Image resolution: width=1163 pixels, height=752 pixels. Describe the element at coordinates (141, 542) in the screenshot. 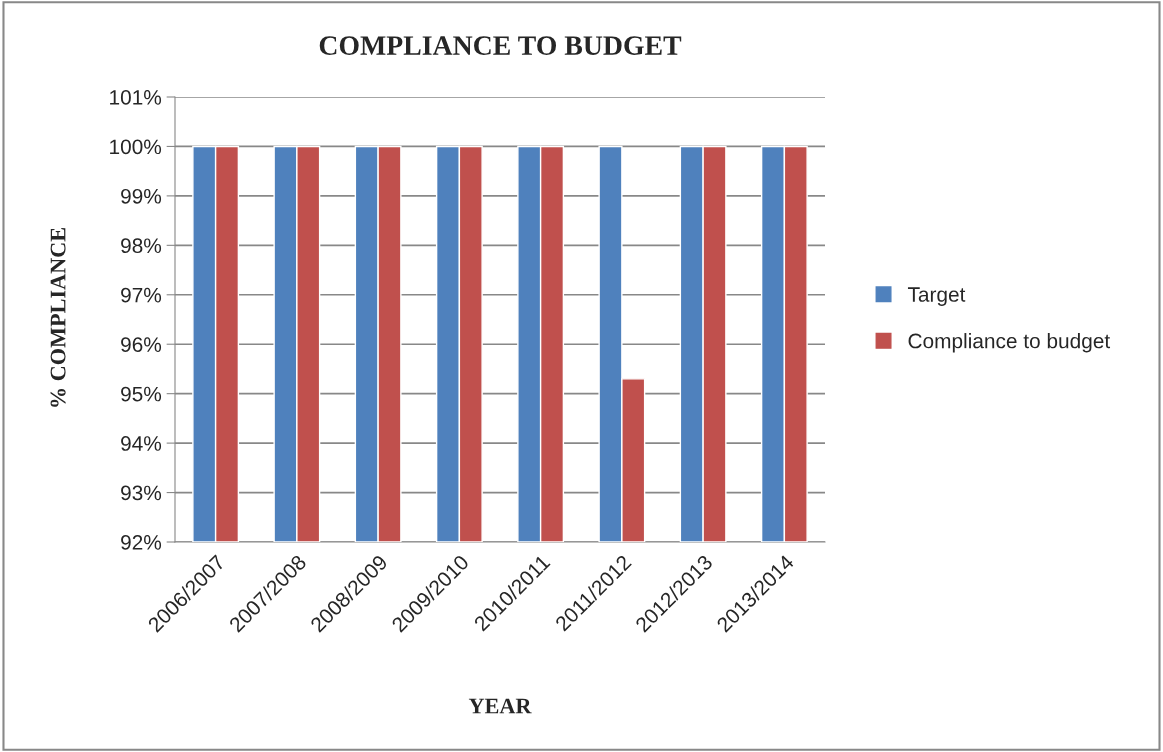

I see `y-tick-label: 92%` at that location.